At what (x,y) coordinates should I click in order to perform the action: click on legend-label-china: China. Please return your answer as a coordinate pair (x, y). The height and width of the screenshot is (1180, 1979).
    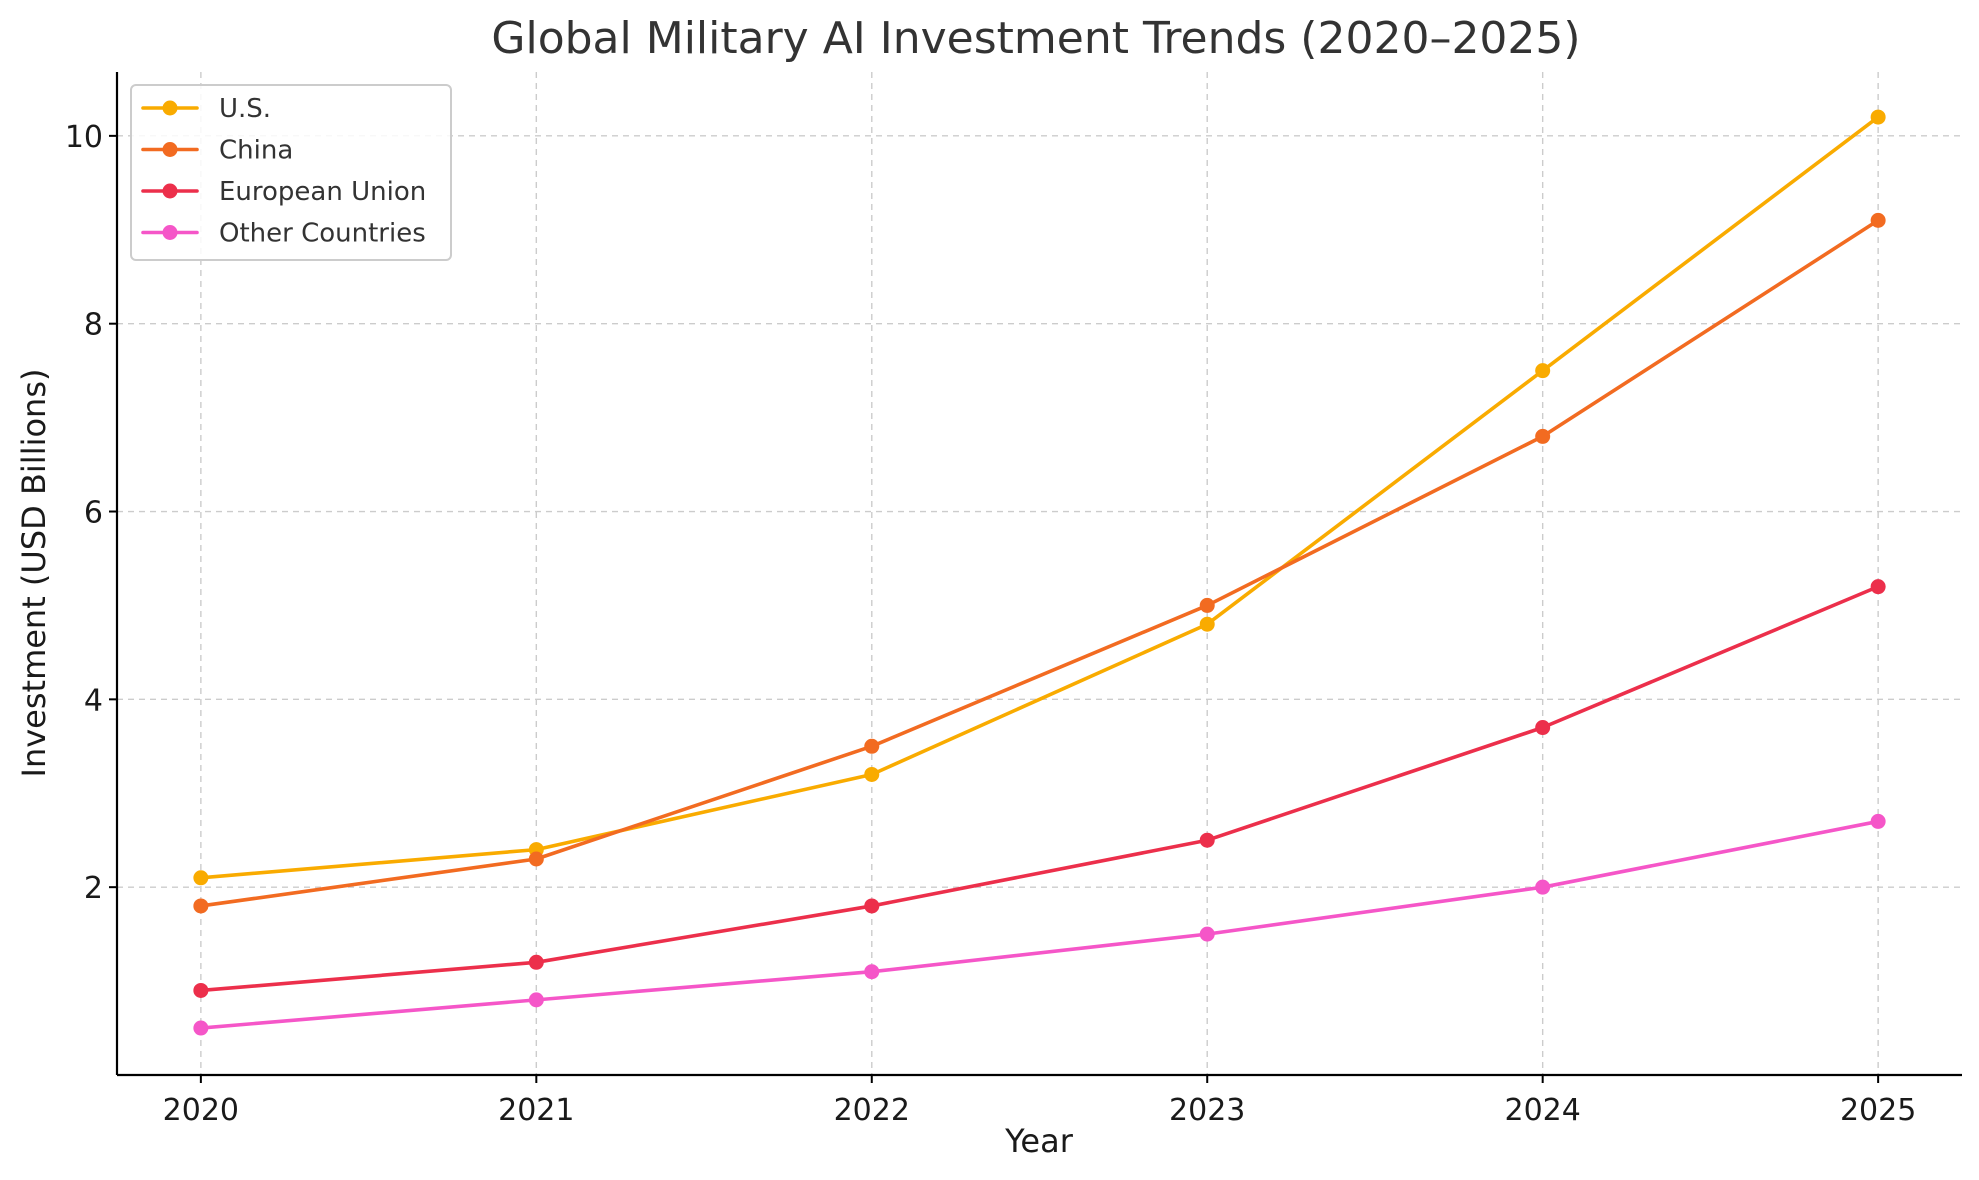
    Looking at the image, I should click on (256, 151).